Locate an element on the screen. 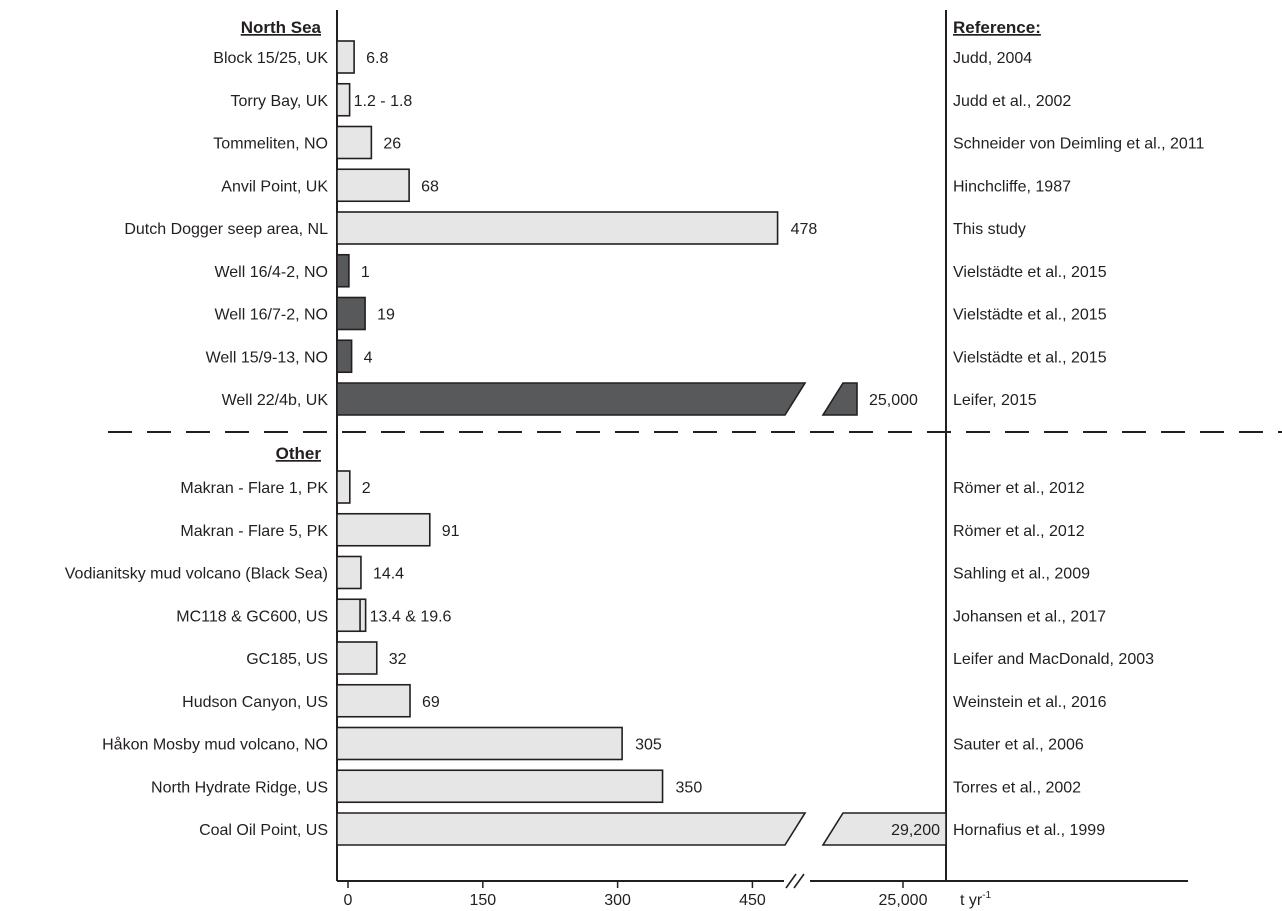 This screenshot has height=911, width=1282. bar-torry-bay-uk is located at coordinates (343, 99).